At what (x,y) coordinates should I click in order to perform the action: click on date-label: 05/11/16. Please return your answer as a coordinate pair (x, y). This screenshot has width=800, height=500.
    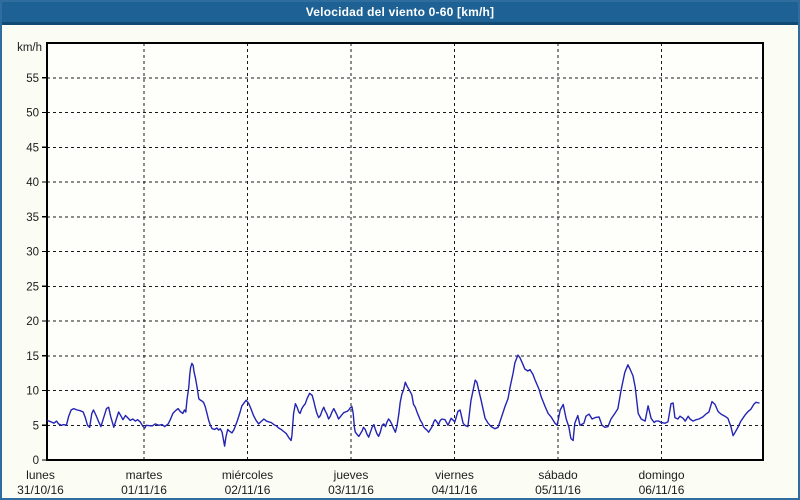
    Looking at the image, I should click on (558, 490).